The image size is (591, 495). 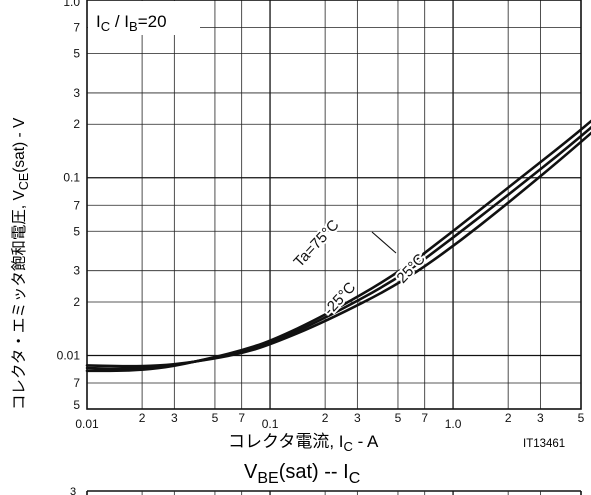 I want to click on x-axis-label-rest: - A, so click(x=366, y=441).